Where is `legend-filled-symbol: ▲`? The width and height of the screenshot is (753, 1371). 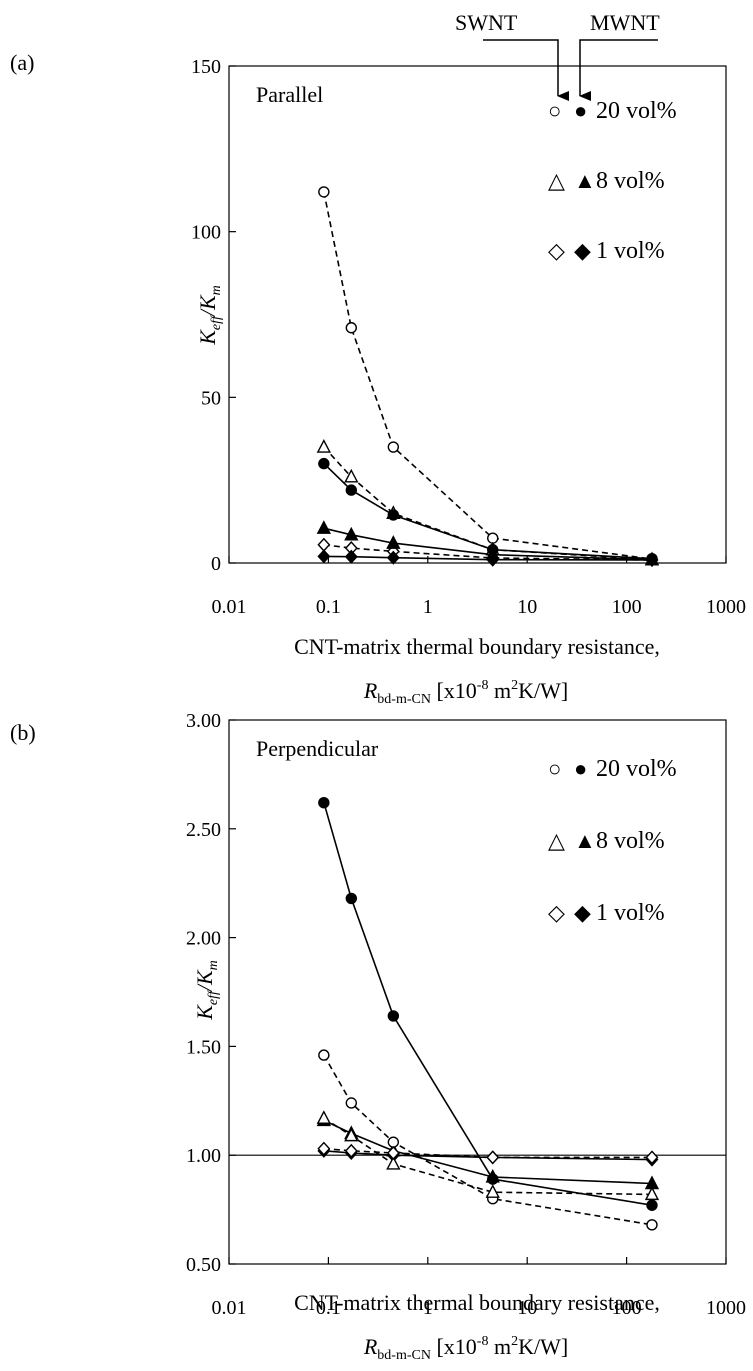
legend-filled-symbol: ▲ is located at coordinates (585, 840).